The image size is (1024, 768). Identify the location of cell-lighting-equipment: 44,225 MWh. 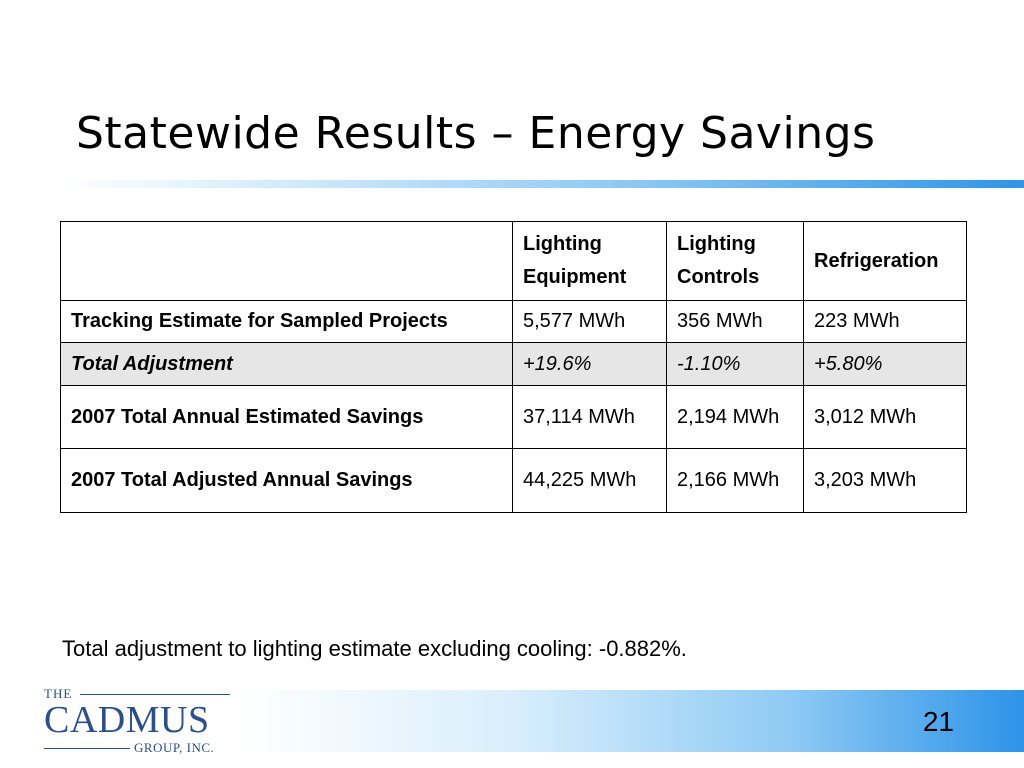
(589, 480).